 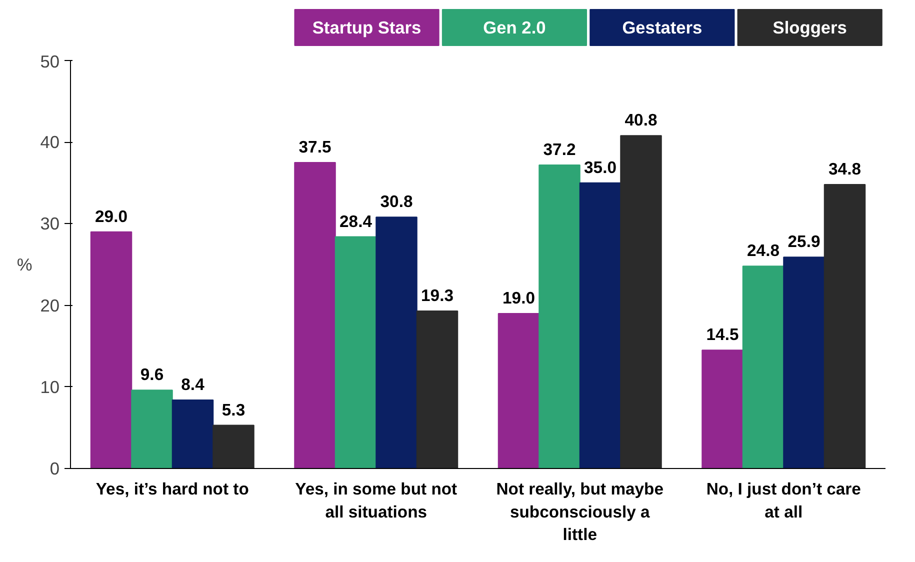 I want to click on y-tick-label: 0, so click(x=55, y=468).